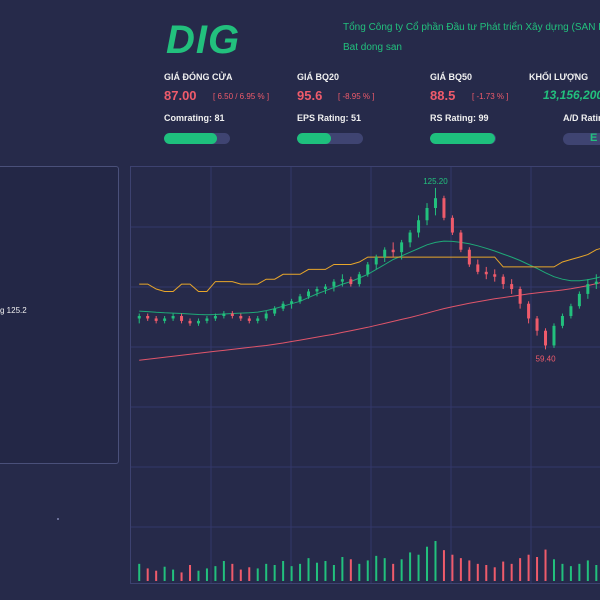  What do you see at coordinates (198, 77) in the screenshot?
I see `close-price-label: GIÁ ĐÓNG CỬA` at bounding box center [198, 77].